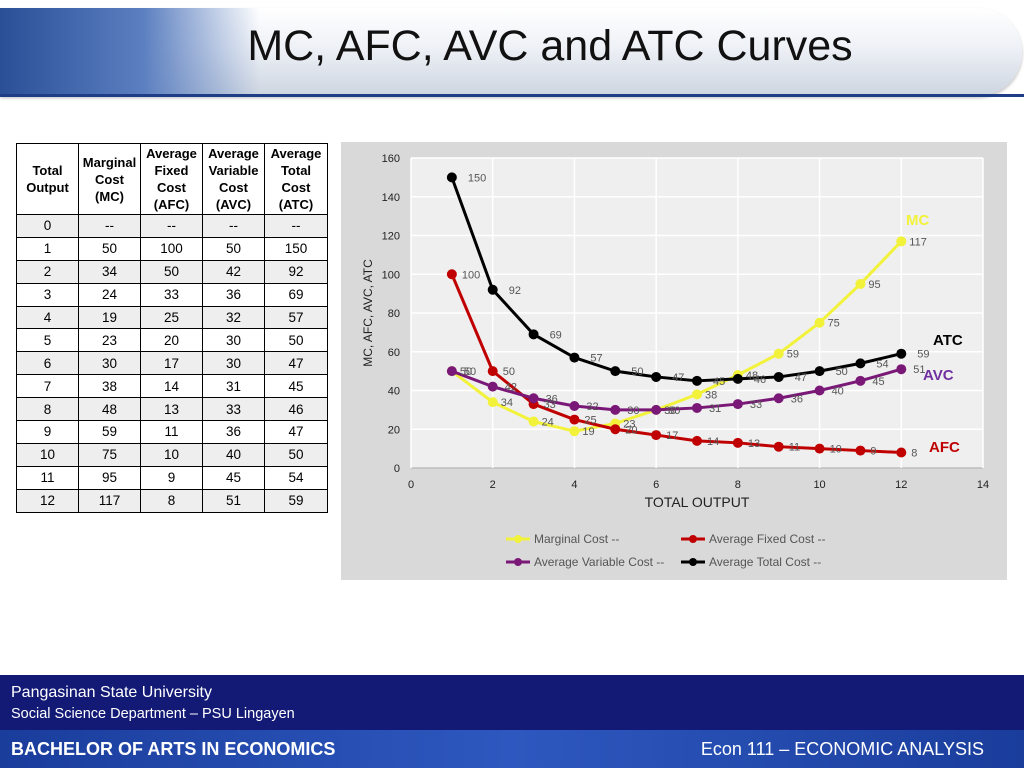 The height and width of the screenshot is (768, 1024). What do you see at coordinates (556, 335) in the screenshot?
I see `data-label-atc: 69` at bounding box center [556, 335].